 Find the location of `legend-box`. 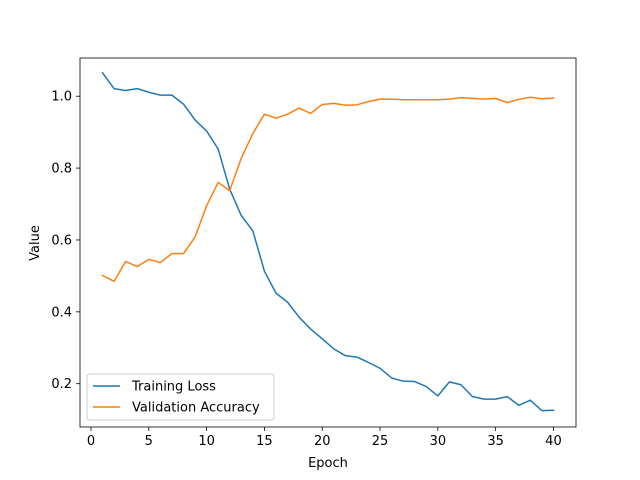

legend-box is located at coordinates (180, 397).